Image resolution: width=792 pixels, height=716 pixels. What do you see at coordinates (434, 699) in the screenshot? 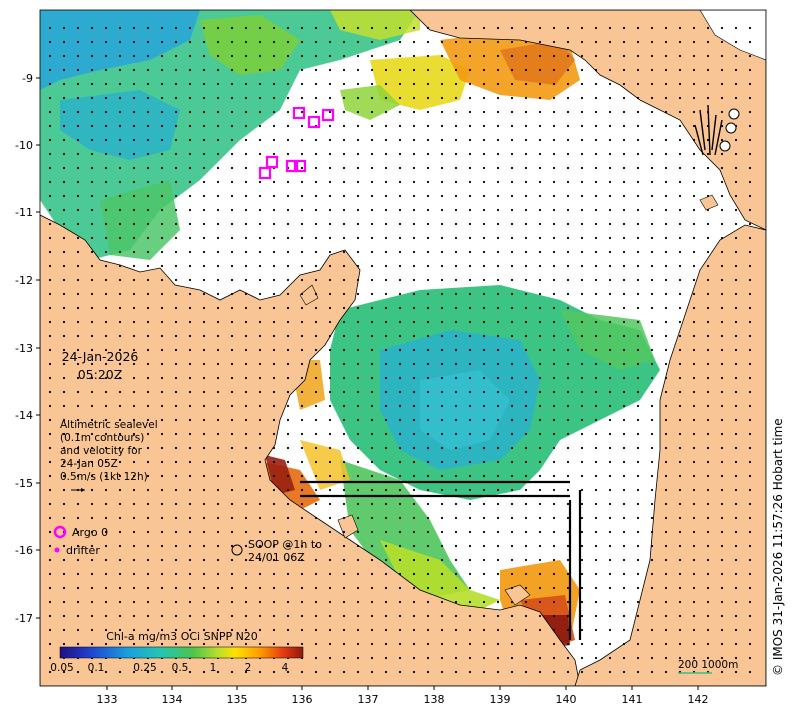
I see `x-tick-label: 138` at bounding box center [434, 699].